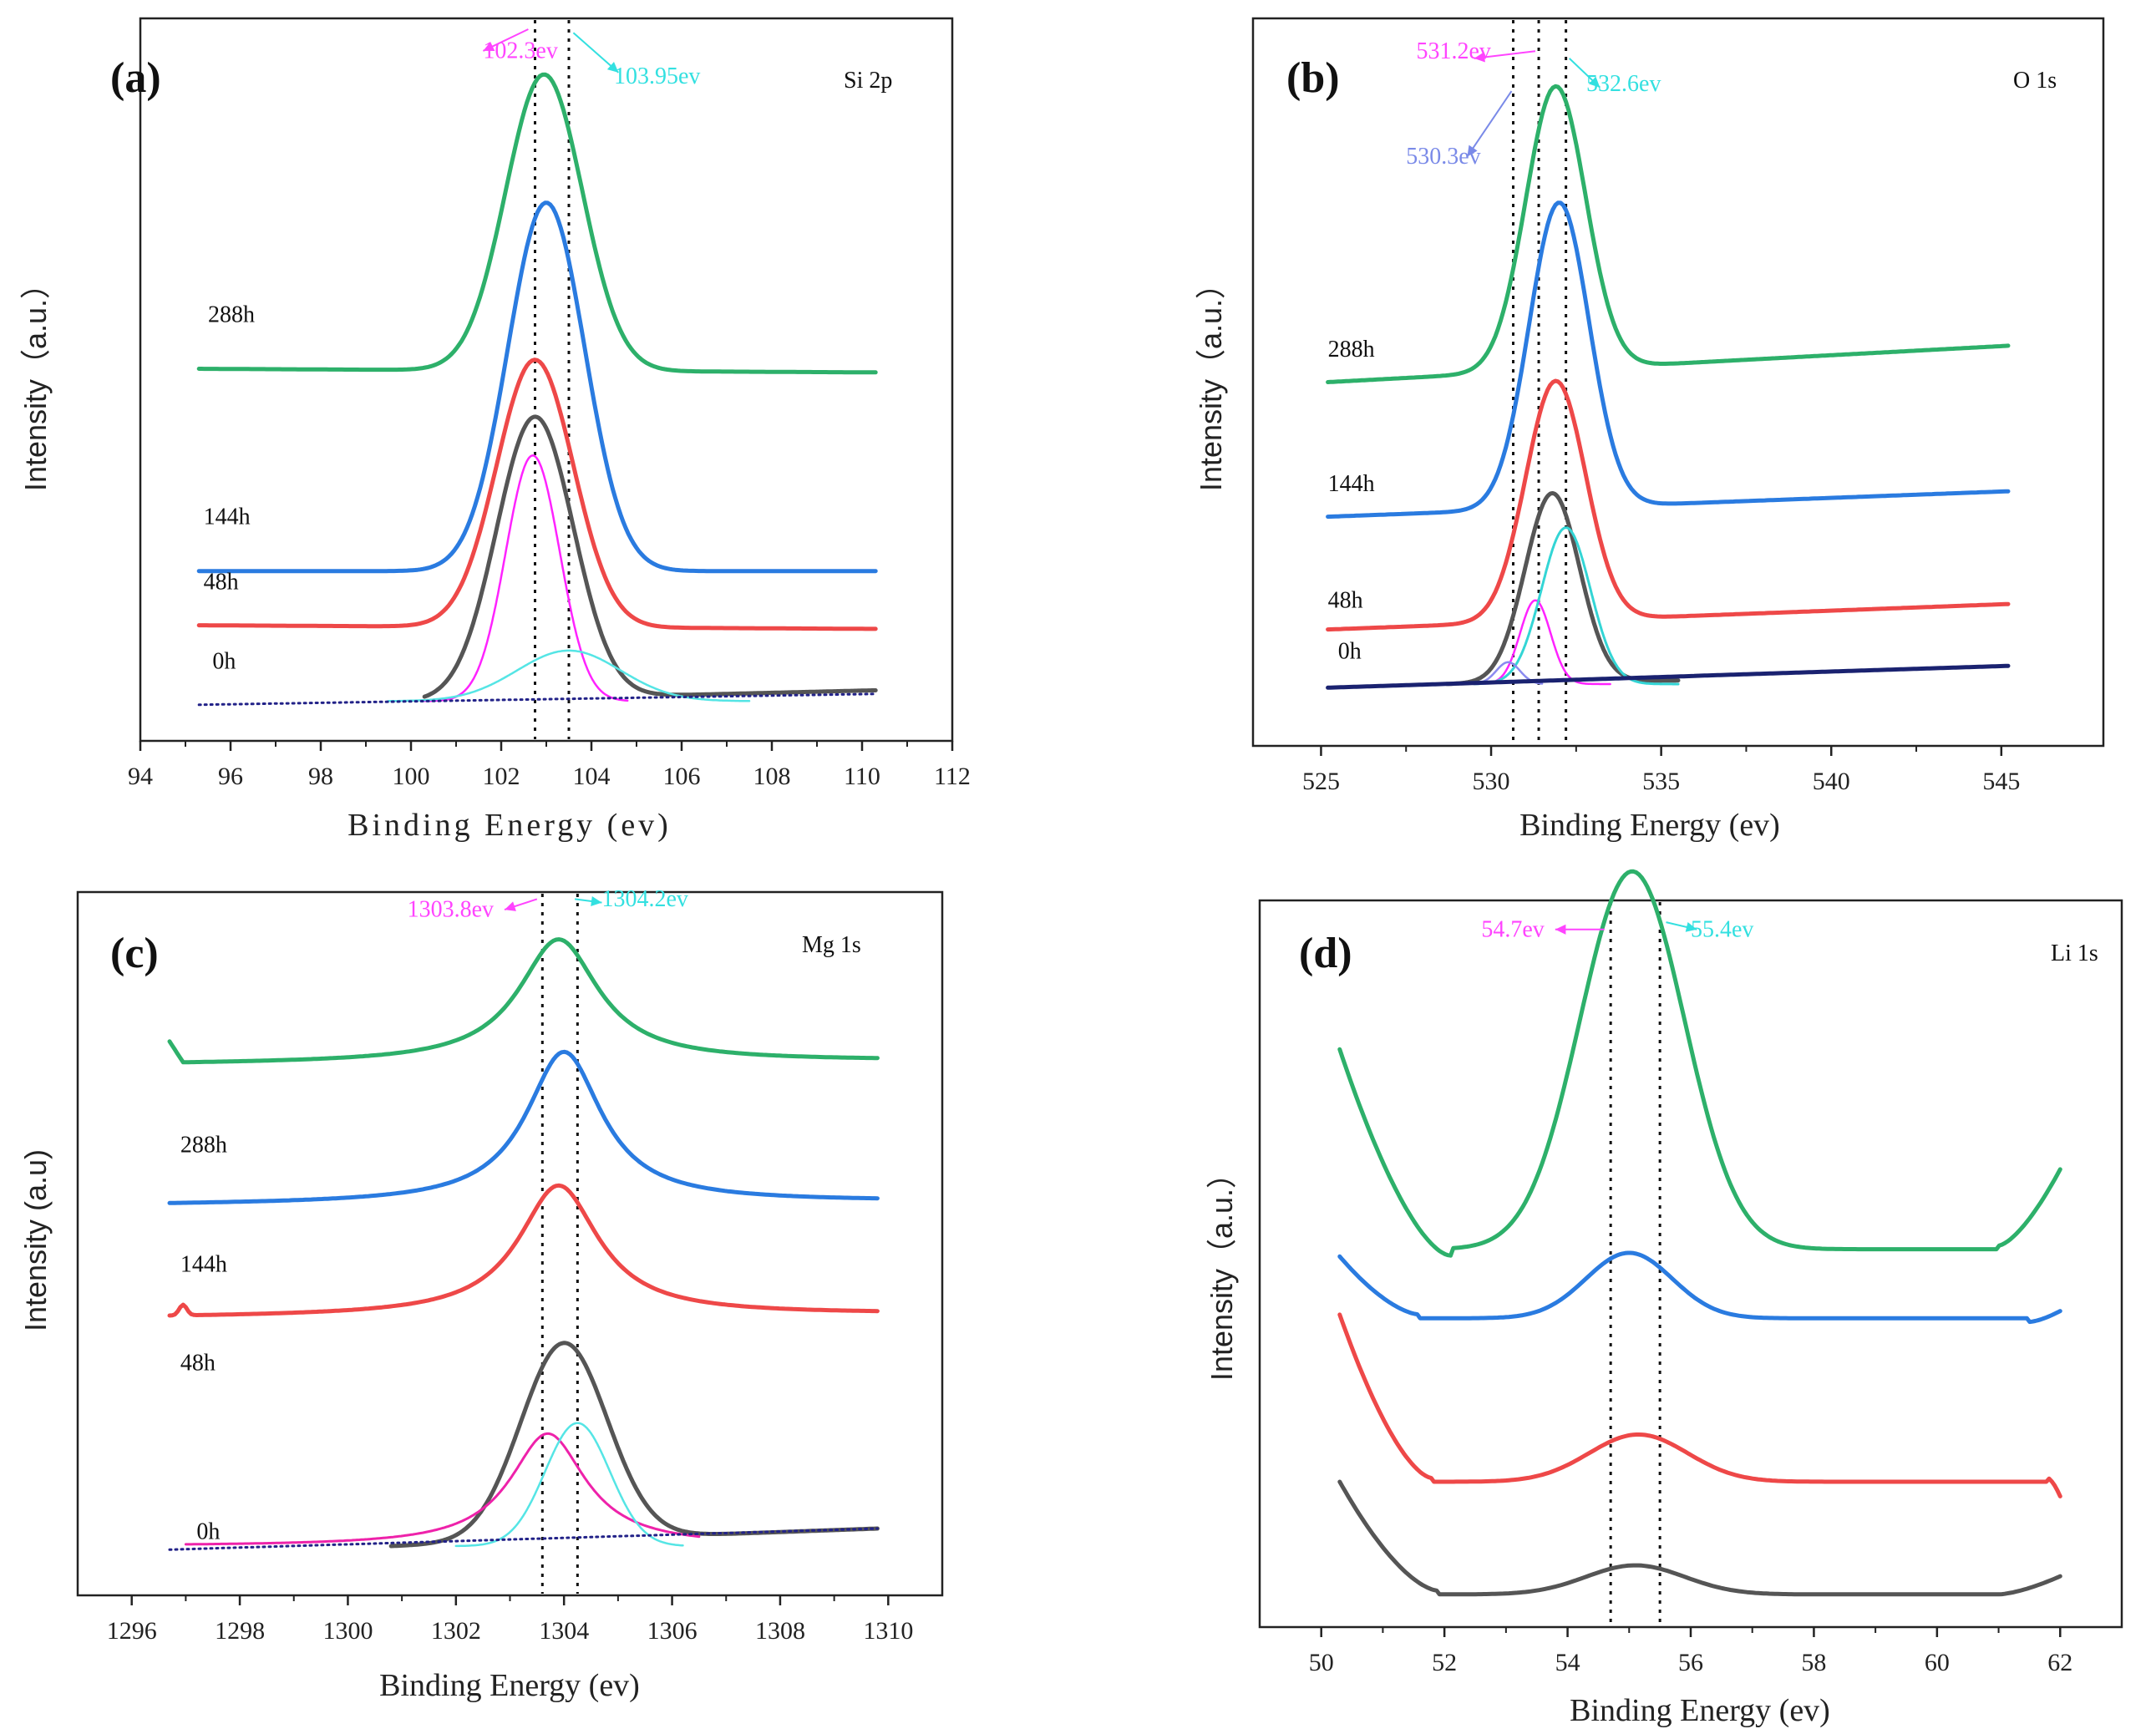  Describe the element at coordinates (1699, 1405) in the screenshot. I see `panel-d-series-48h` at that location.